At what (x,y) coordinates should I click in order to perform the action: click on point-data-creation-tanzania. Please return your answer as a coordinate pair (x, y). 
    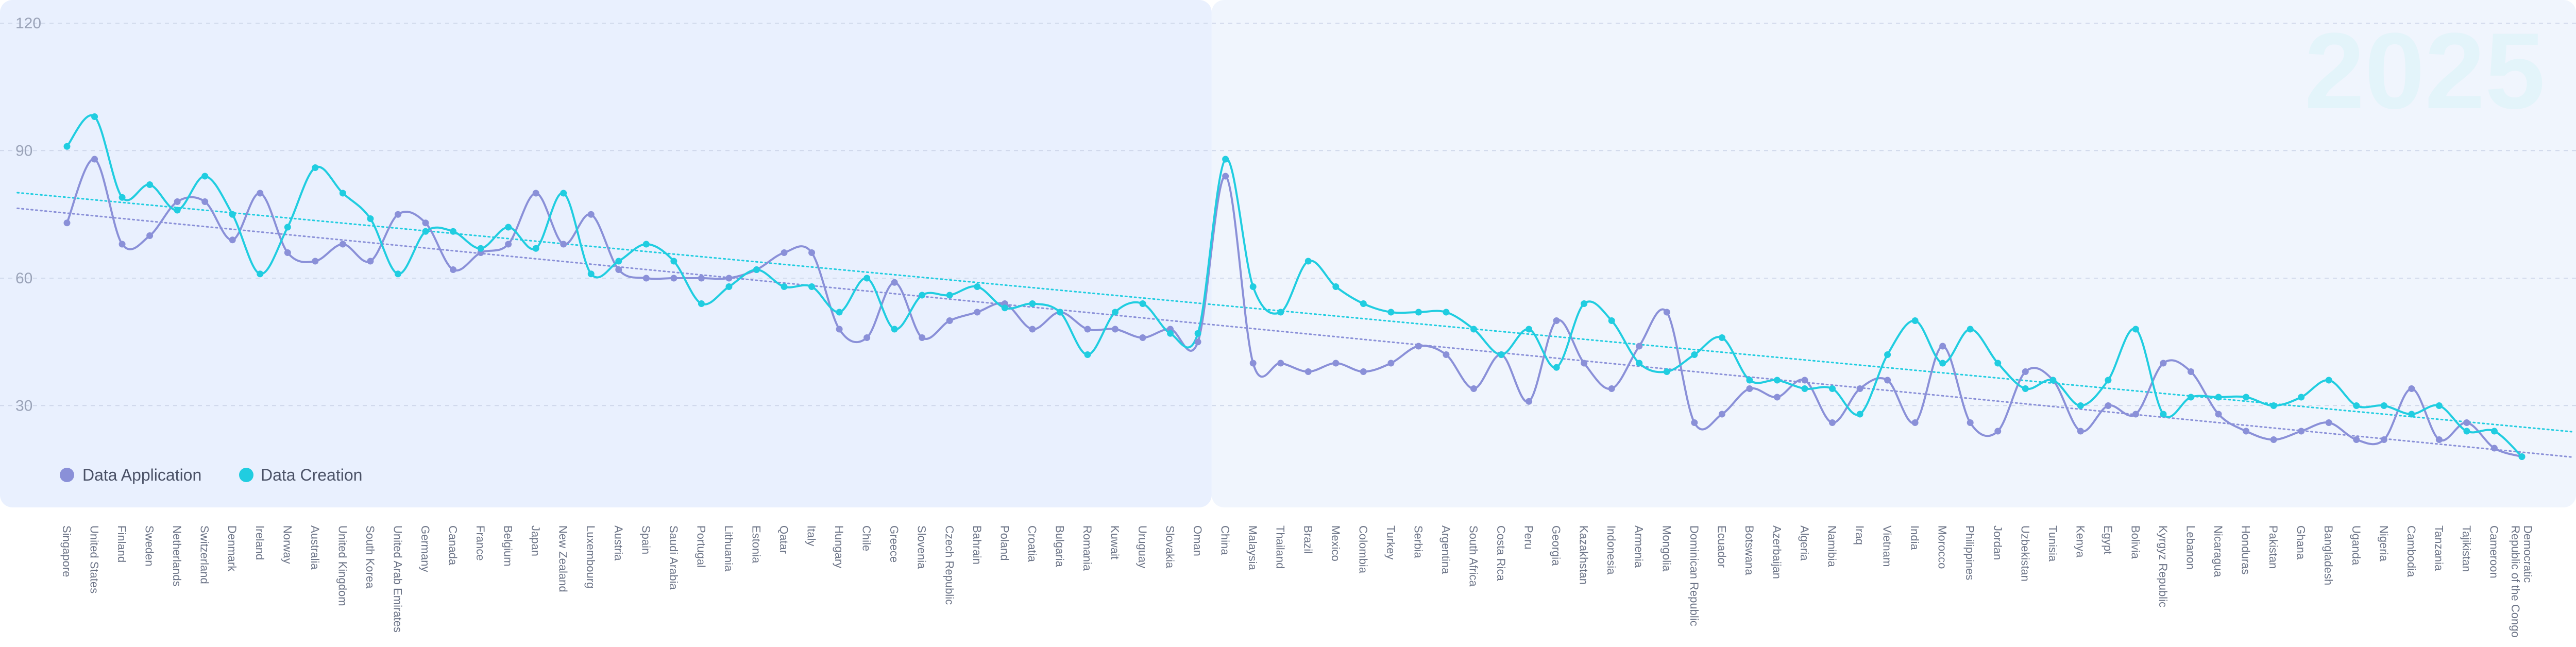
    Looking at the image, I should click on (2439, 405).